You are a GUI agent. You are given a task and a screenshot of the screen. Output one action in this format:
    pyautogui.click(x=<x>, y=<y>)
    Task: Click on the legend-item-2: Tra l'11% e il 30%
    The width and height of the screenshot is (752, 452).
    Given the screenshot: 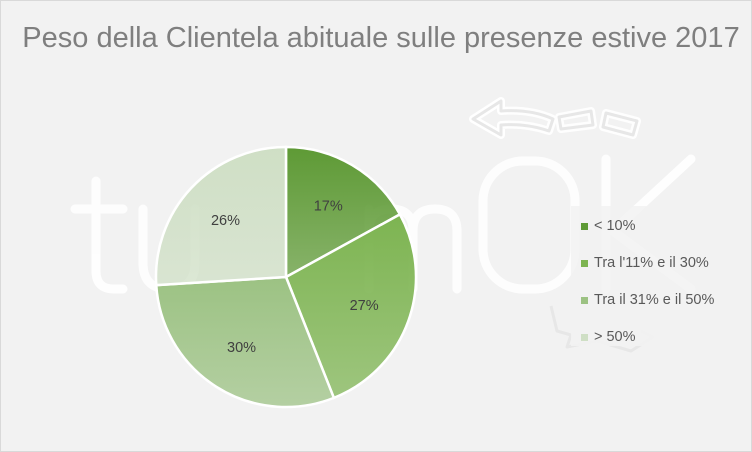 What is the action you would take?
    pyautogui.click(x=645, y=263)
    